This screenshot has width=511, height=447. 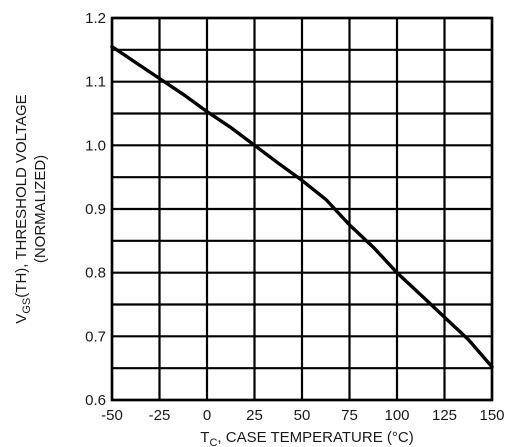 I want to click on y-tick-label: 0.8, so click(x=95, y=273).